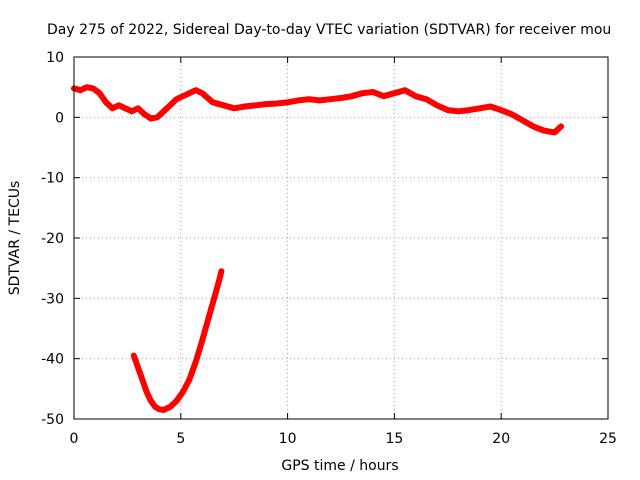 This screenshot has width=640, height=480. What do you see at coordinates (317, 110) in the screenshot?
I see `series-line-main` at bounding box center [317, 110].